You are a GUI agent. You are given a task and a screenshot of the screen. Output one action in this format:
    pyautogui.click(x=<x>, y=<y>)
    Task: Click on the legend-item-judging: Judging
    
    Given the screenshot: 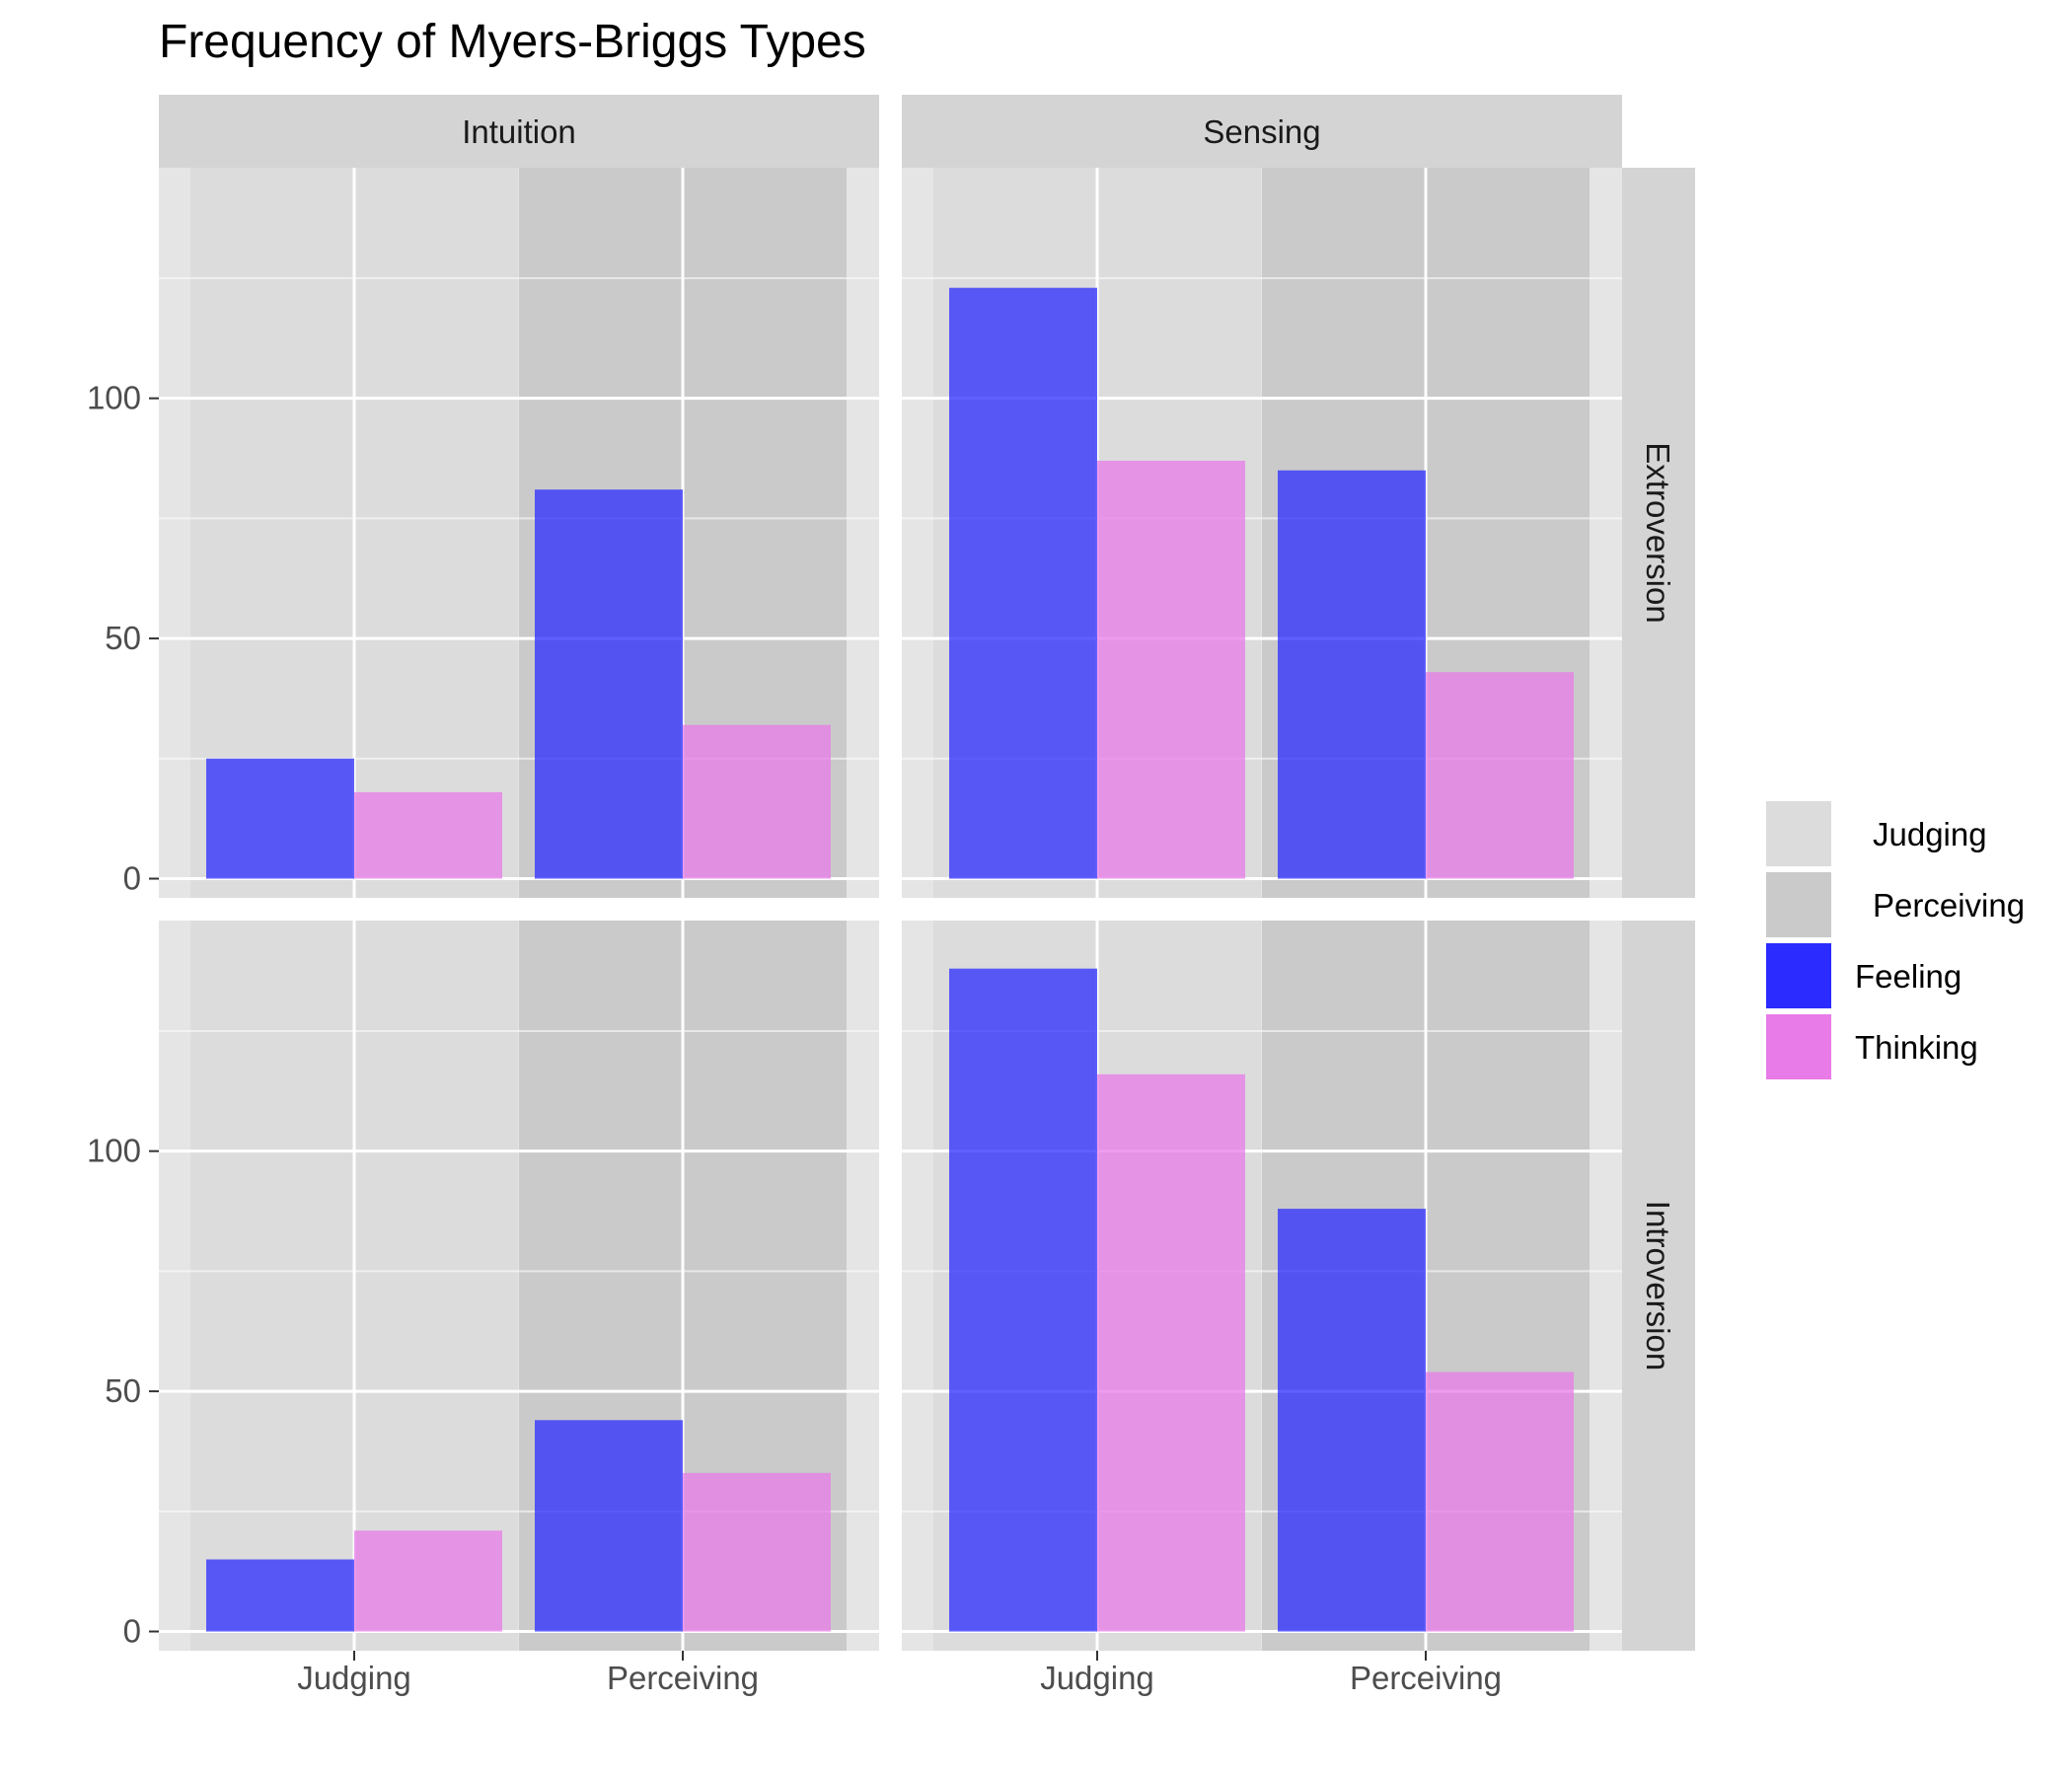 What is the action you would take?
    pyautogui.click(x=1877, y=833)
    